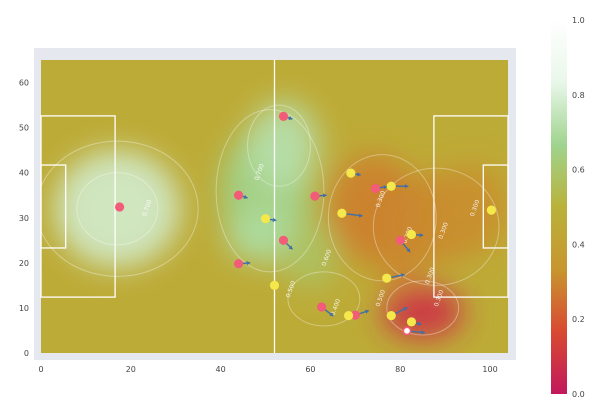  What do you see at coordinates (24, 308) in the screenshot?
I see `y-tick-label: 10` at bounding box center [24, 308].